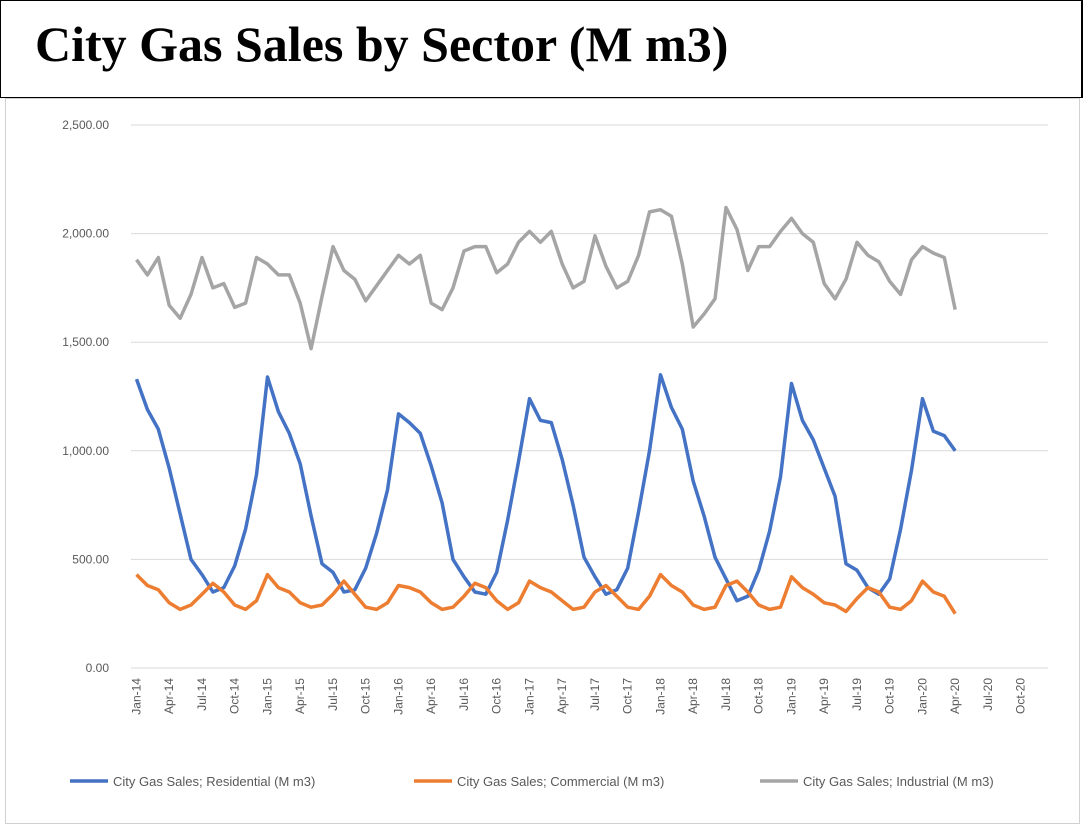 The image size is (1085, 827). Describe the element at coordinates (267, 696) in the screenshot. I see `x-tick-label: Jan-15` at that location.